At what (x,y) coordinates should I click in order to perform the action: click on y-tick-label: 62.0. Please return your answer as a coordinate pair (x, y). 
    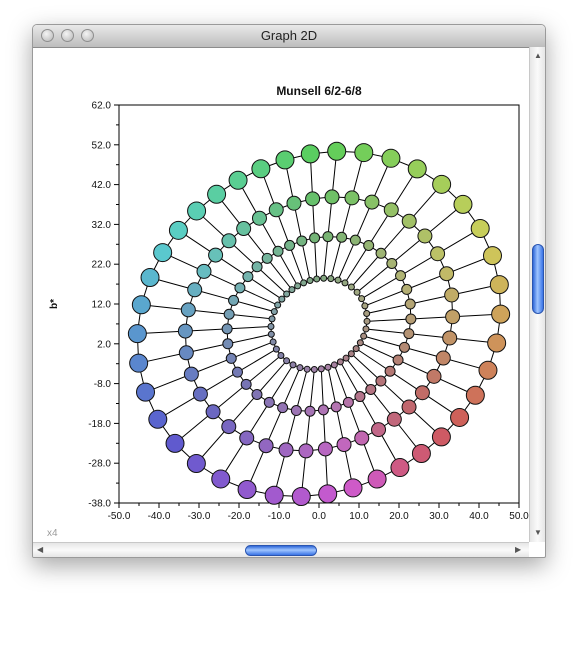
    Looking at the image, I should click on (102, 106).